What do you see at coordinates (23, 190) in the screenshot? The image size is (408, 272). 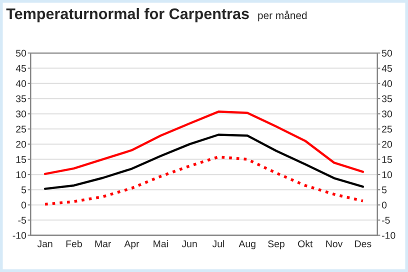 I see `y-tick-label: 5` at bounding box center [23, 190].